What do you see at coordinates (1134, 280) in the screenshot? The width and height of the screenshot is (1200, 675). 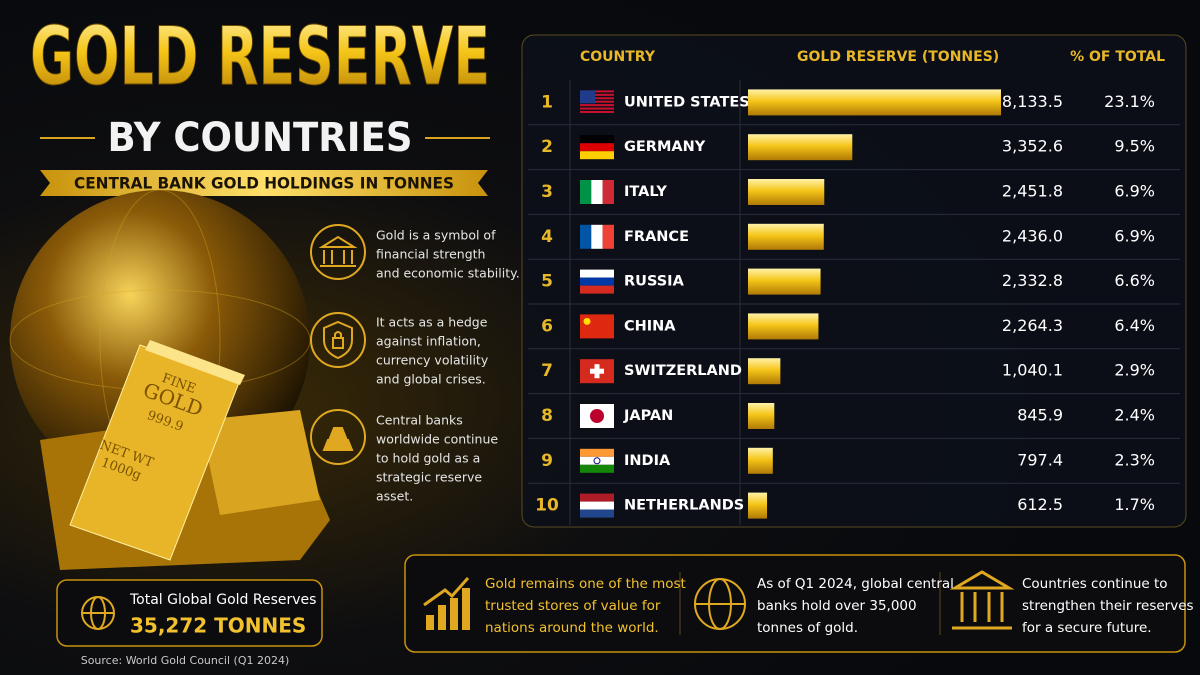 I see `share-value: 6.6%` at bounding box center [1134, 280].